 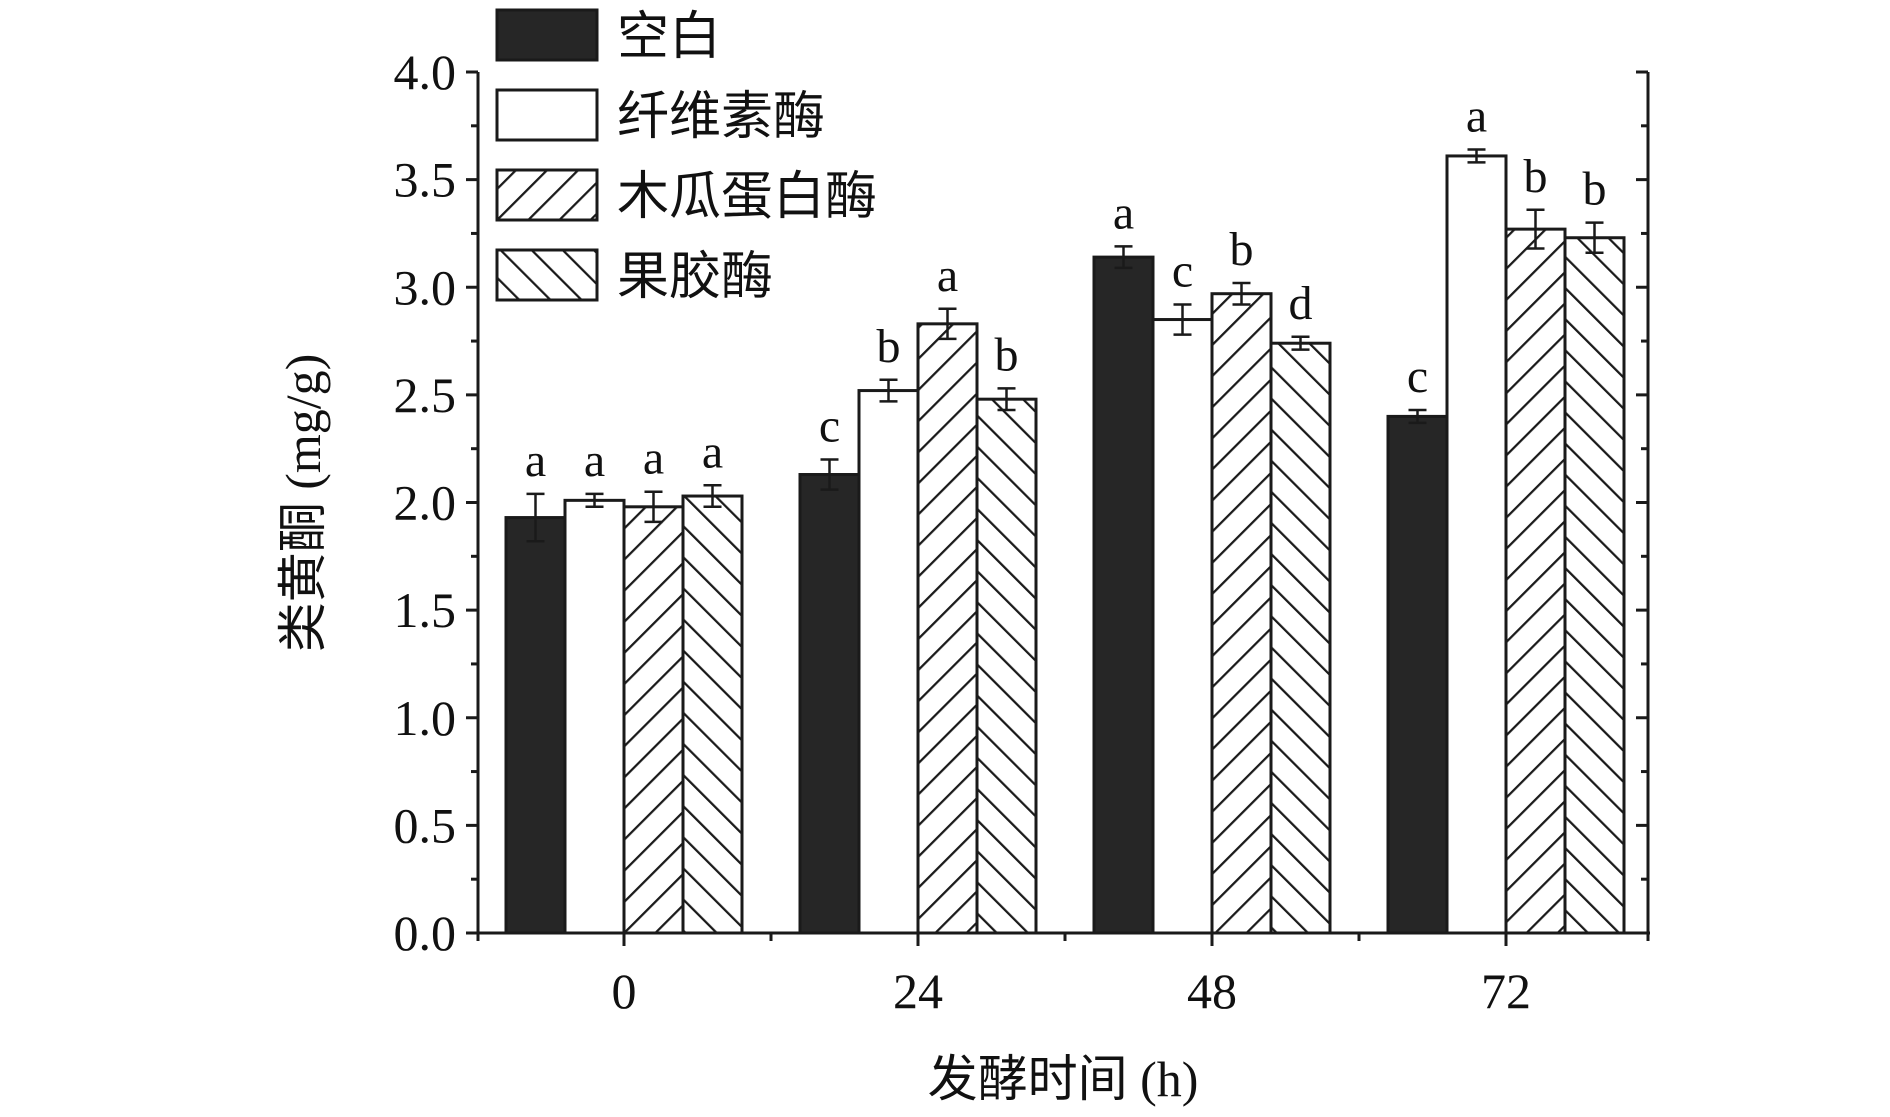 I want to click on x-tick-label: 0, so click(x=624, y=991).